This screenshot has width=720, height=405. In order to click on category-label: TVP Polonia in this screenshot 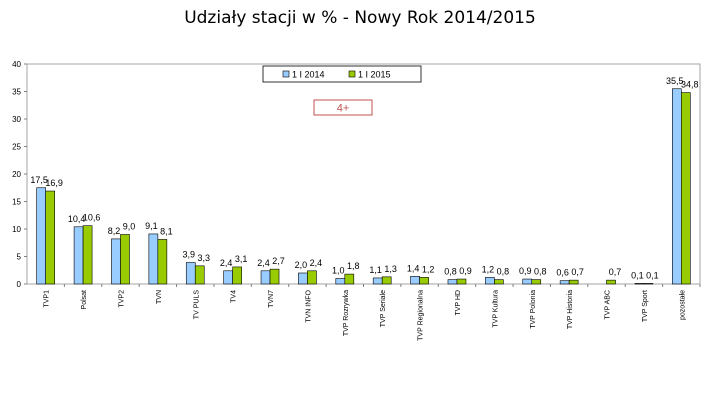, I will do `click(533, 309)`.